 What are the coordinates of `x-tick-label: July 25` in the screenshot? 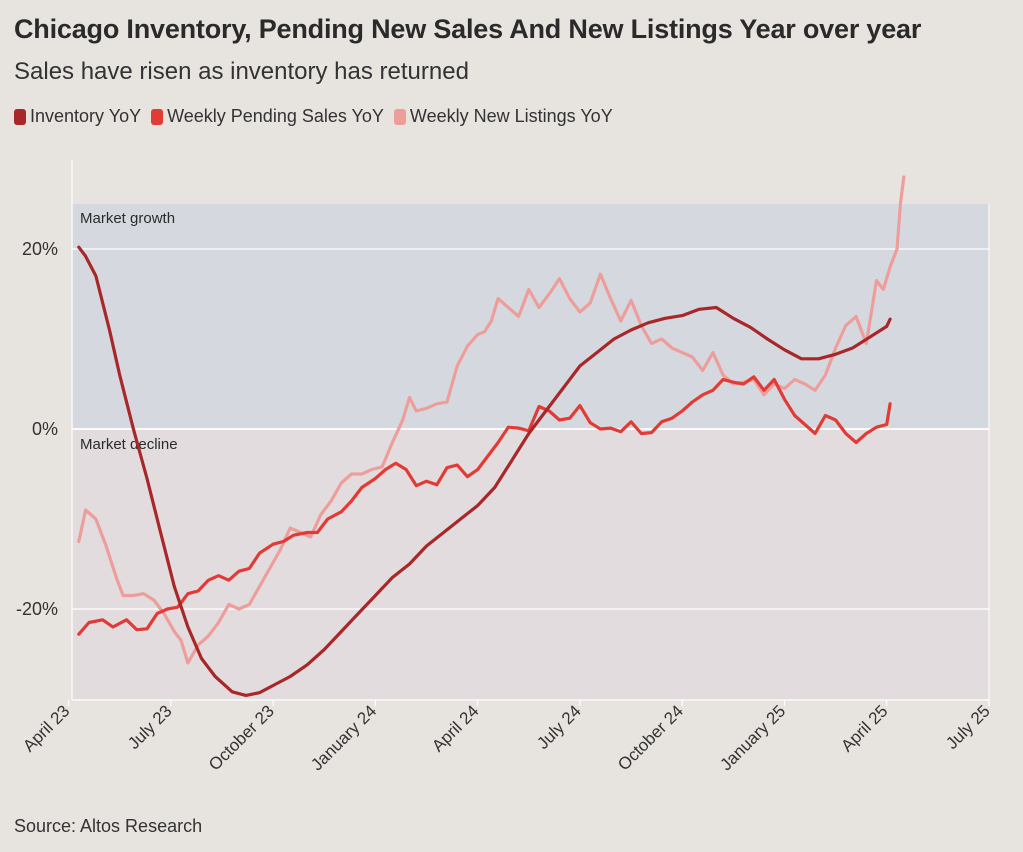 It's located at (968, 727).